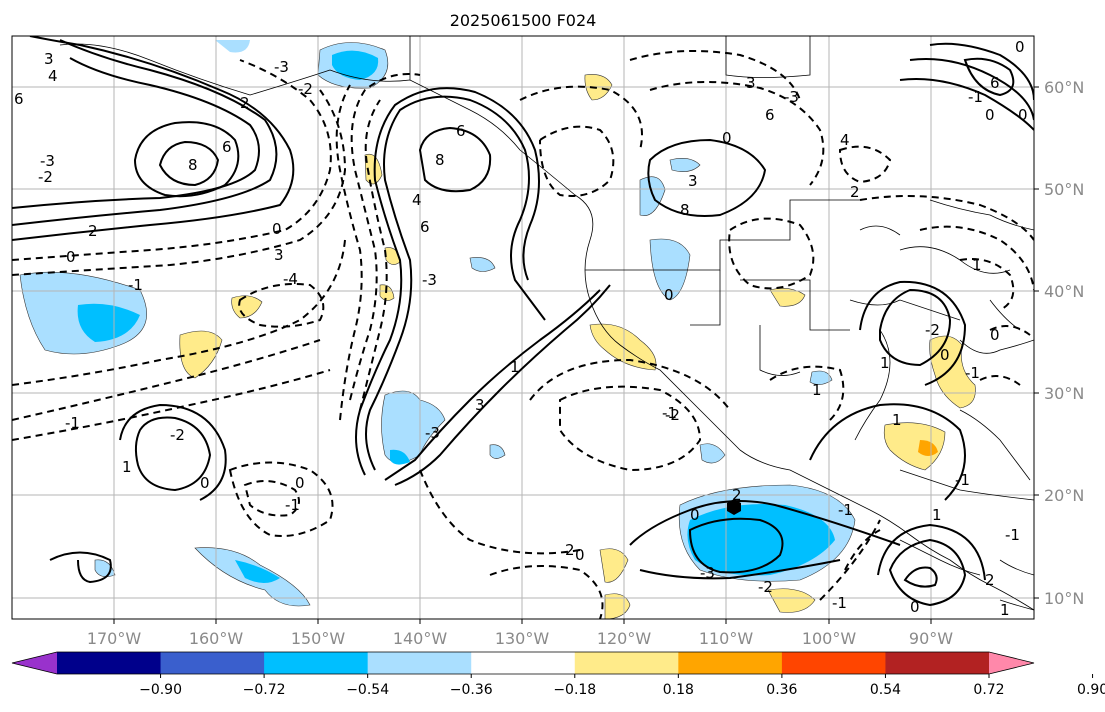 This screenshot has width=1105, height=712. What do you see at coordinates (931, 638) in the screenshot?
I see `lon-label: 90°W` at bounding box center [931, 638].